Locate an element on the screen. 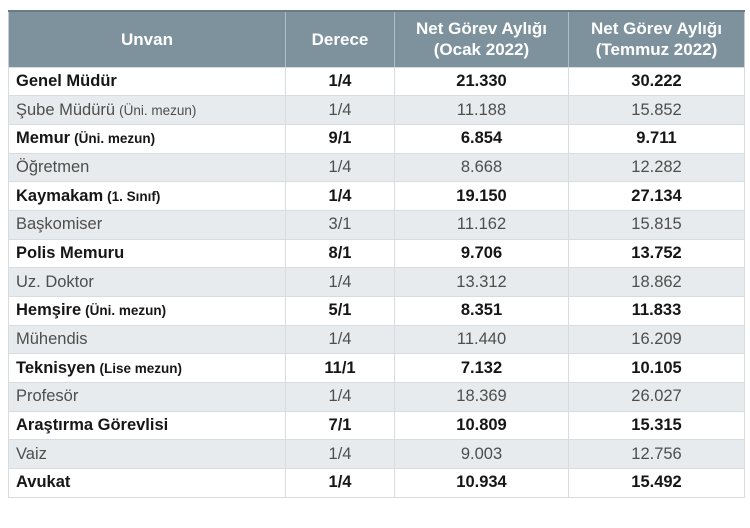 This screenshot has width=750, height=528. cell-title: Profesör is located at coordinates (147, 397).